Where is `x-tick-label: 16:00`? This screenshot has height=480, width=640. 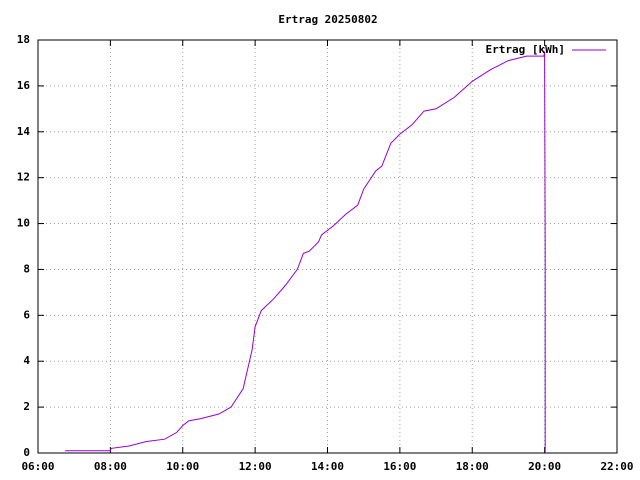
x-tick-label: 16:00 is located at coordinates (399, 466).